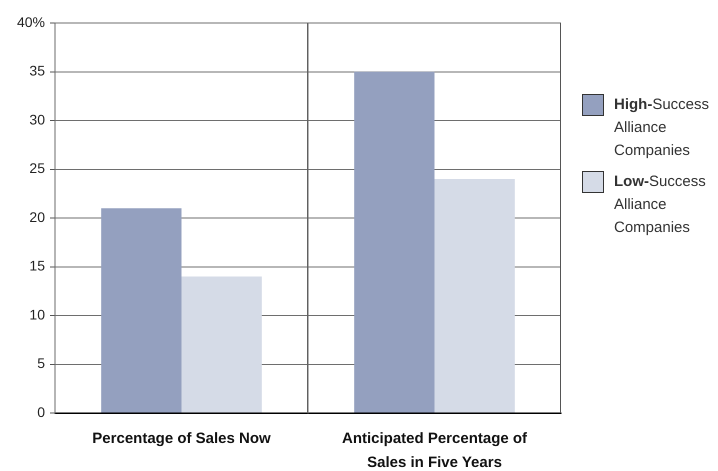  I want to click on y-tick-label: 35, so click(37, 70).